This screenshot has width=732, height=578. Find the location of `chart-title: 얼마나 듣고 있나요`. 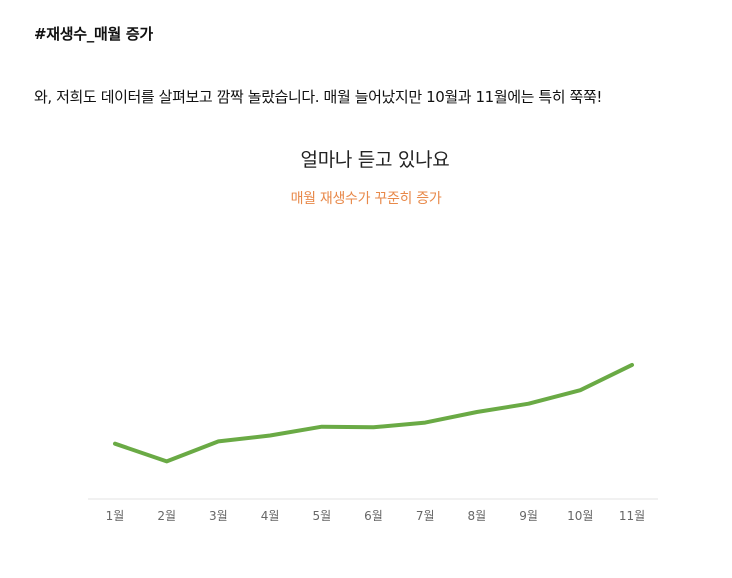

chart-title: 얼마나 듣고 있나요 is located at coordinates (375, 160).